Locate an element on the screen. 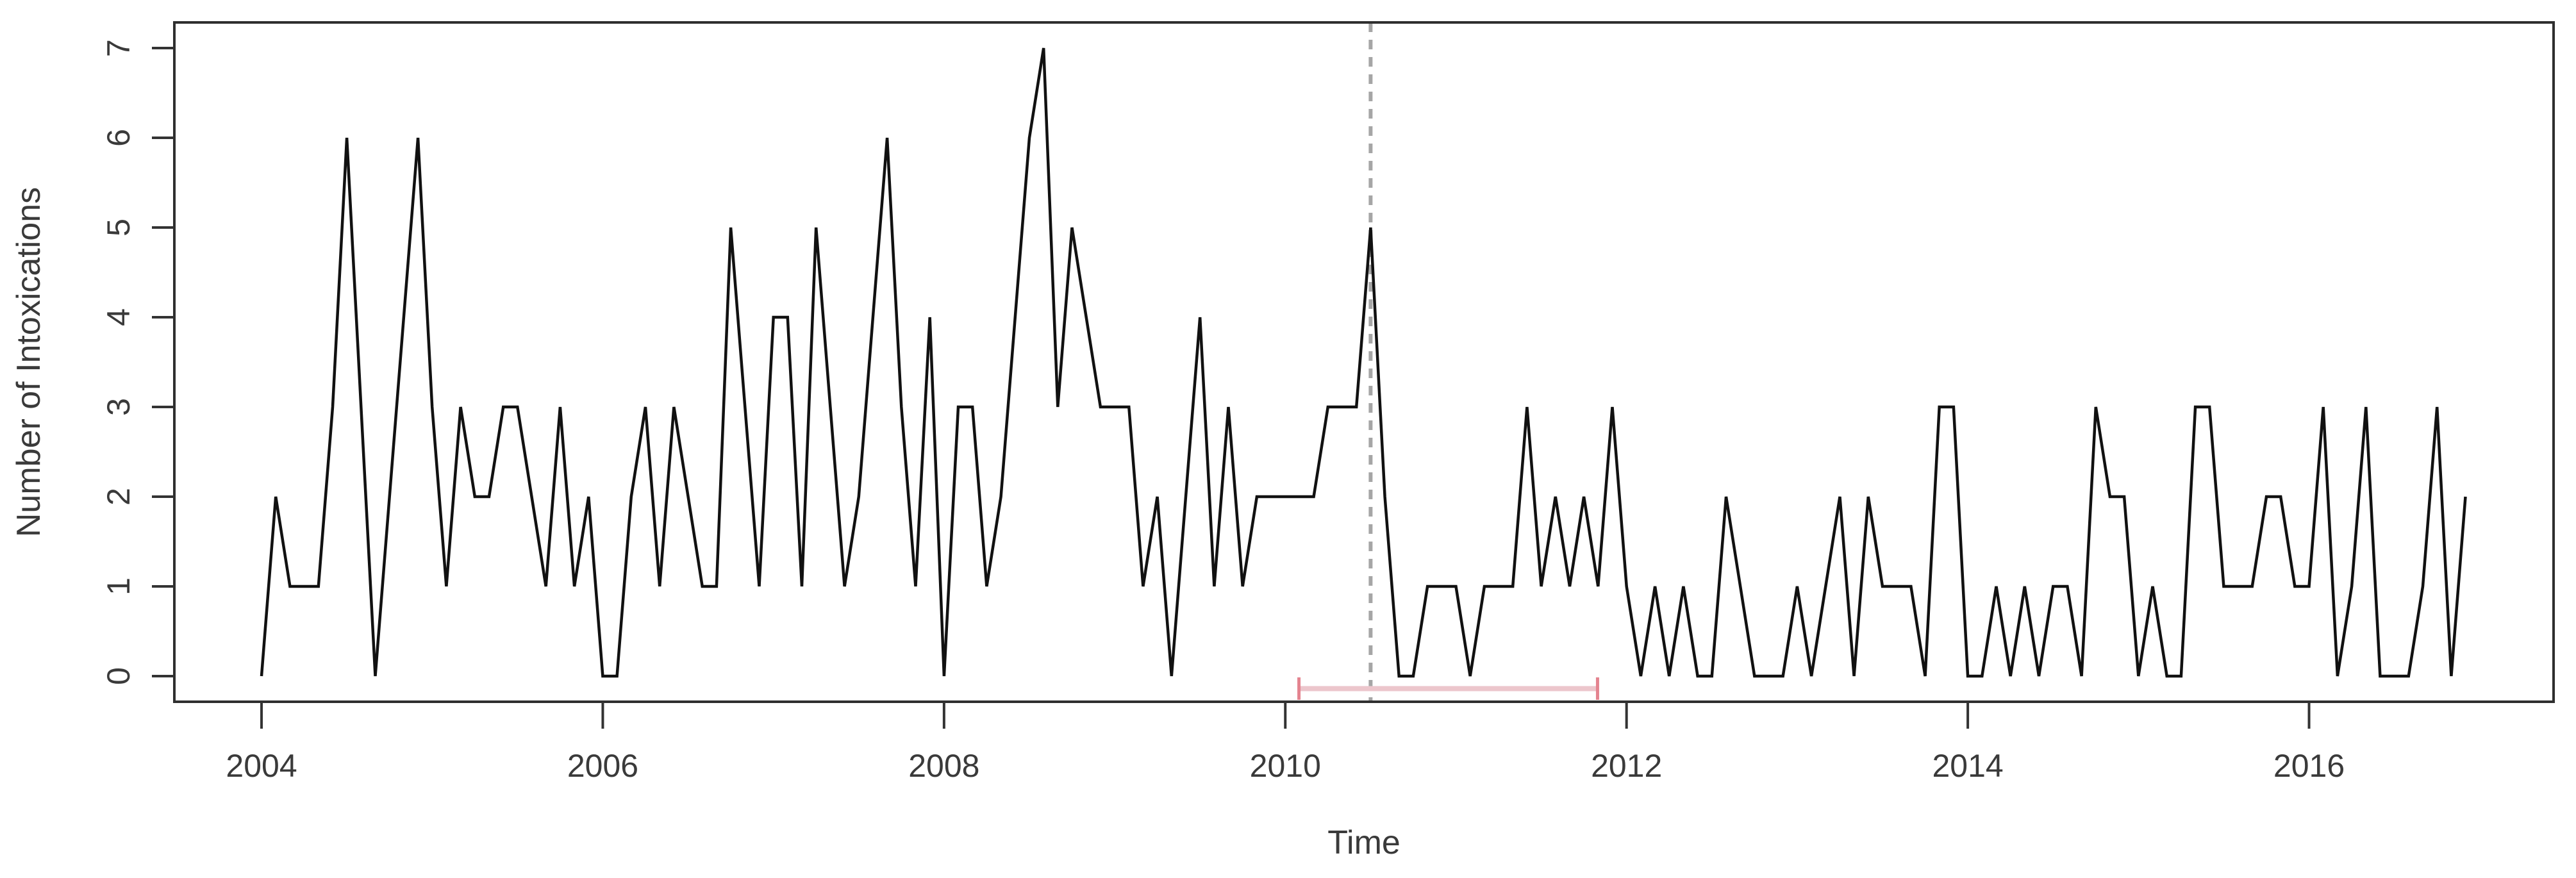 The width and height of the screenshot is (2576, 878). x-axis: 2004 2006 2008 2010 2012 2014 2016 is located at coordinates (1285, 743).